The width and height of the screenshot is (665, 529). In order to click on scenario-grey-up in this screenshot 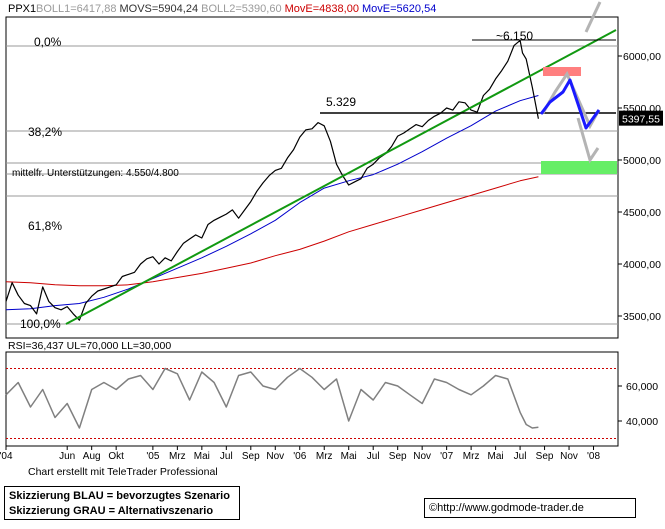, I will do `click(593, 17)`.